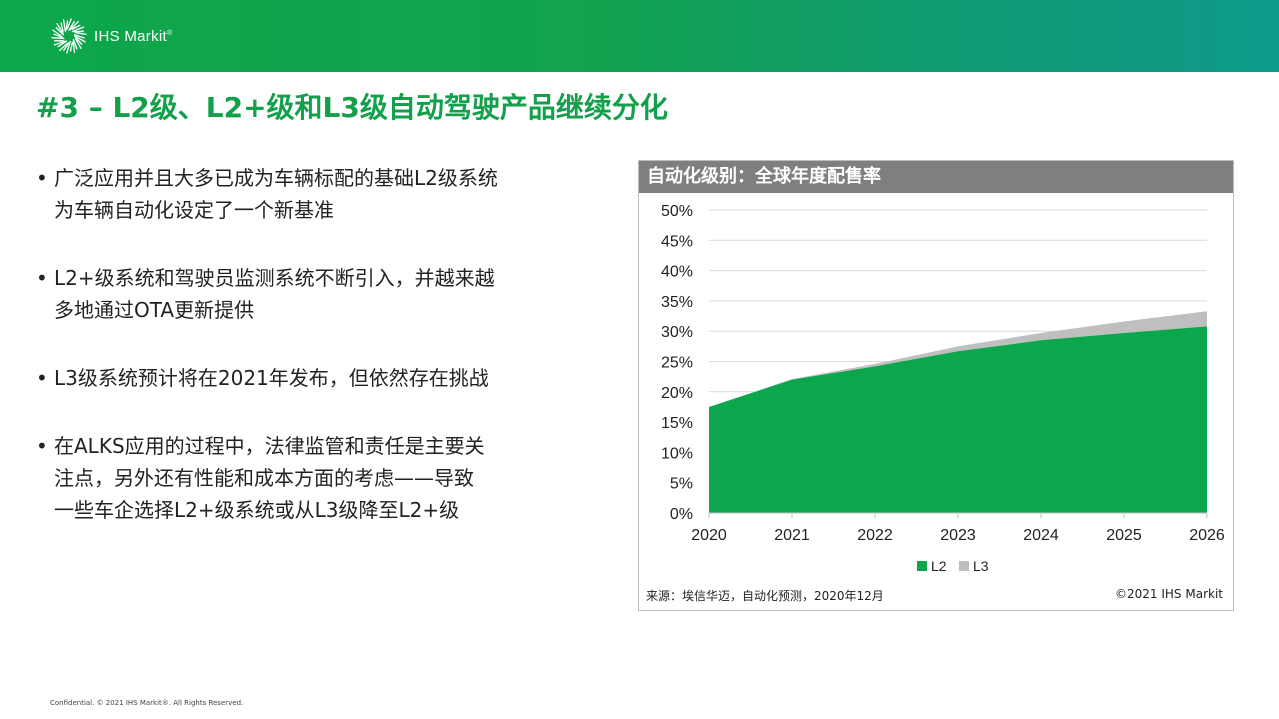  Describe the element at coordinates (677, 363) in the screenshot. I see `y-tick-label: 25%` at that location.